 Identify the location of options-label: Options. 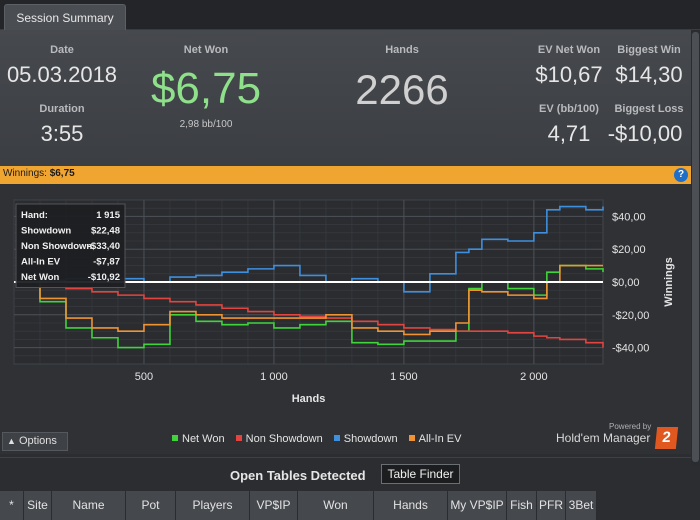
(37, 441).